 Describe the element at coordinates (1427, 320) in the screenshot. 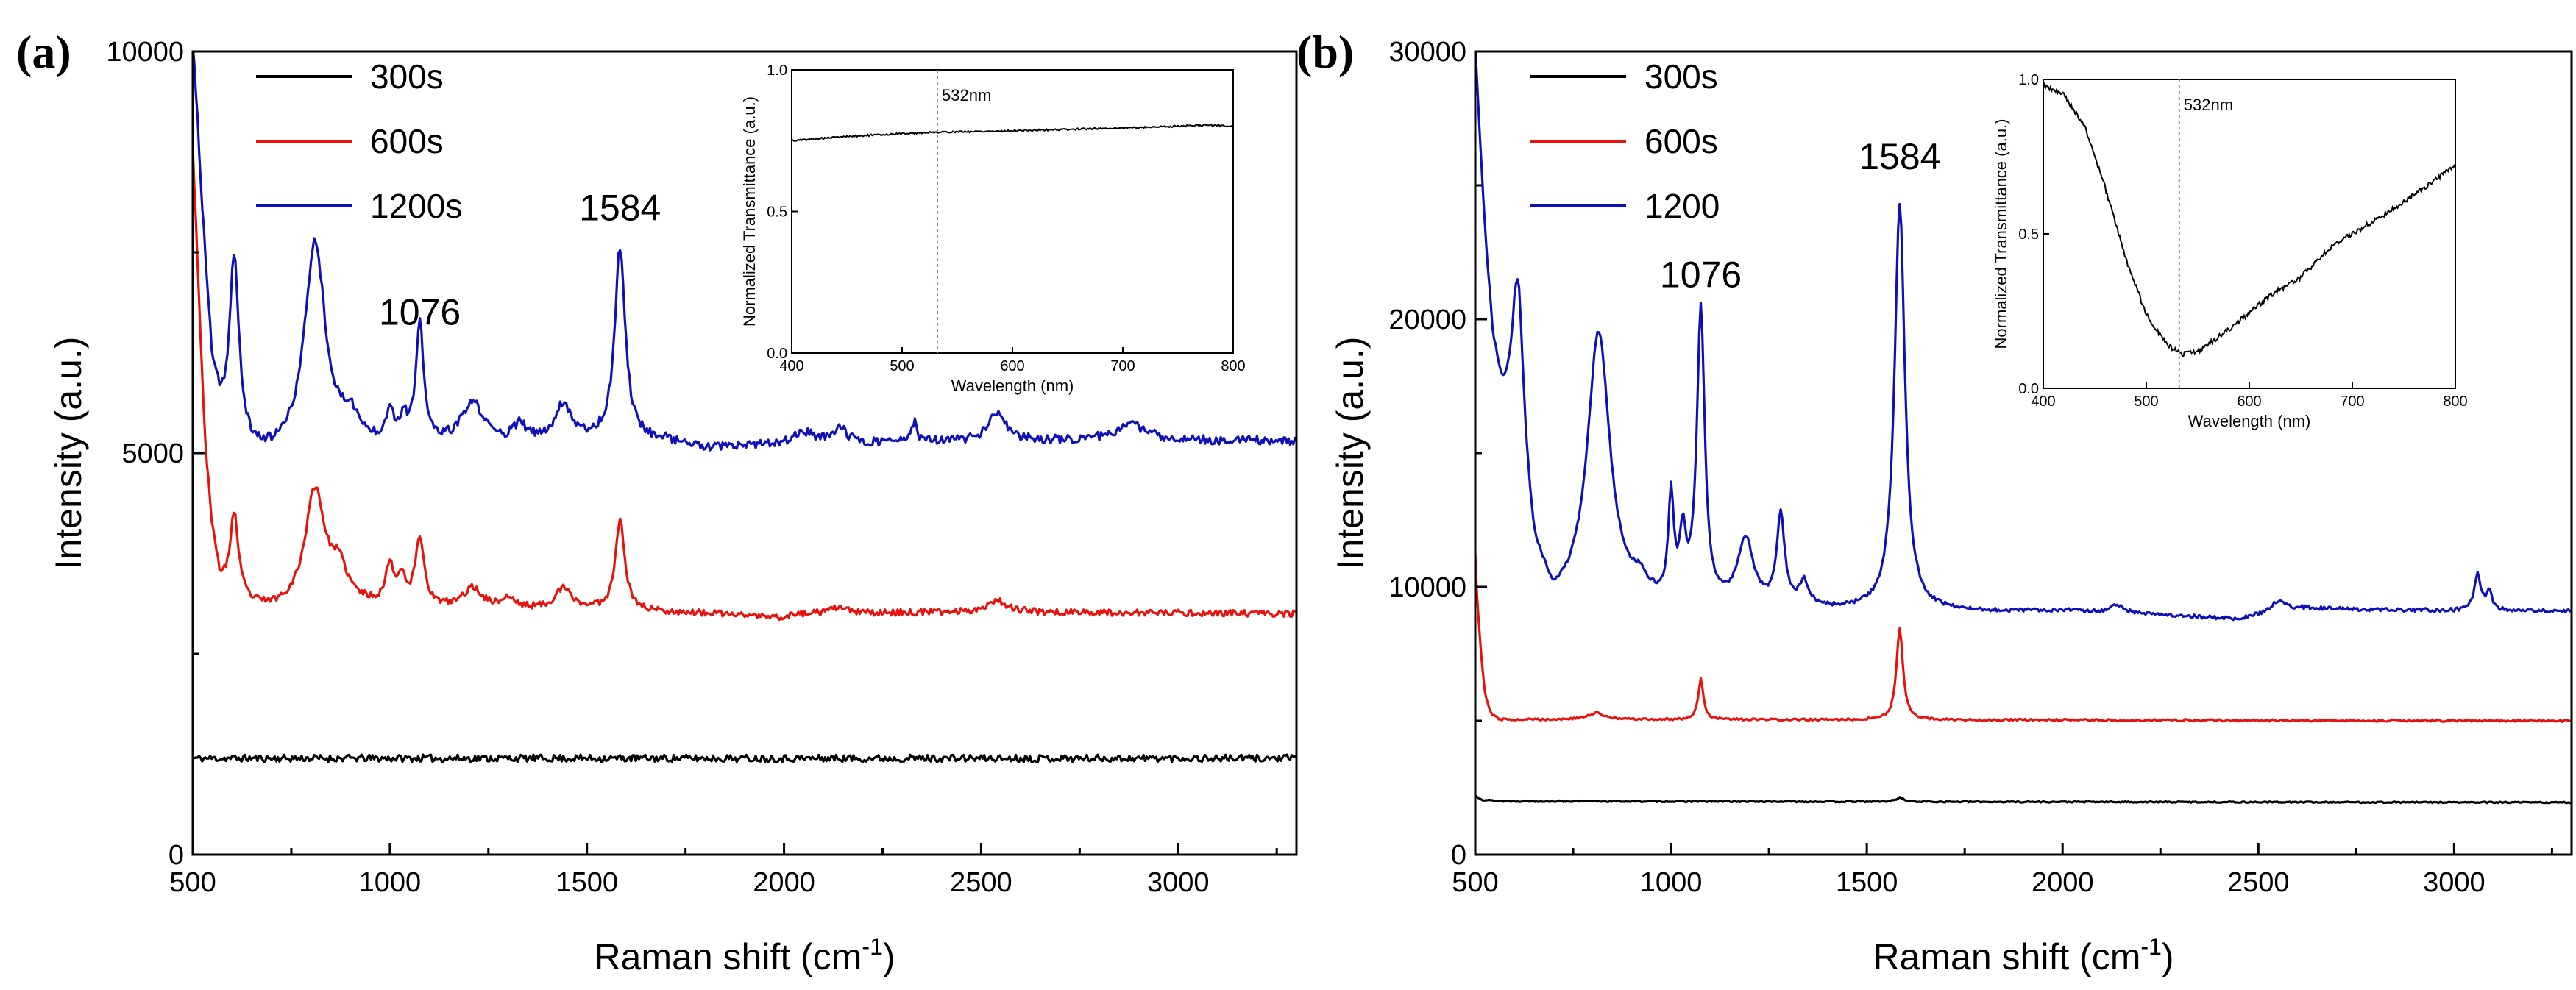

I see `y-tick-label: 20000` at that location.